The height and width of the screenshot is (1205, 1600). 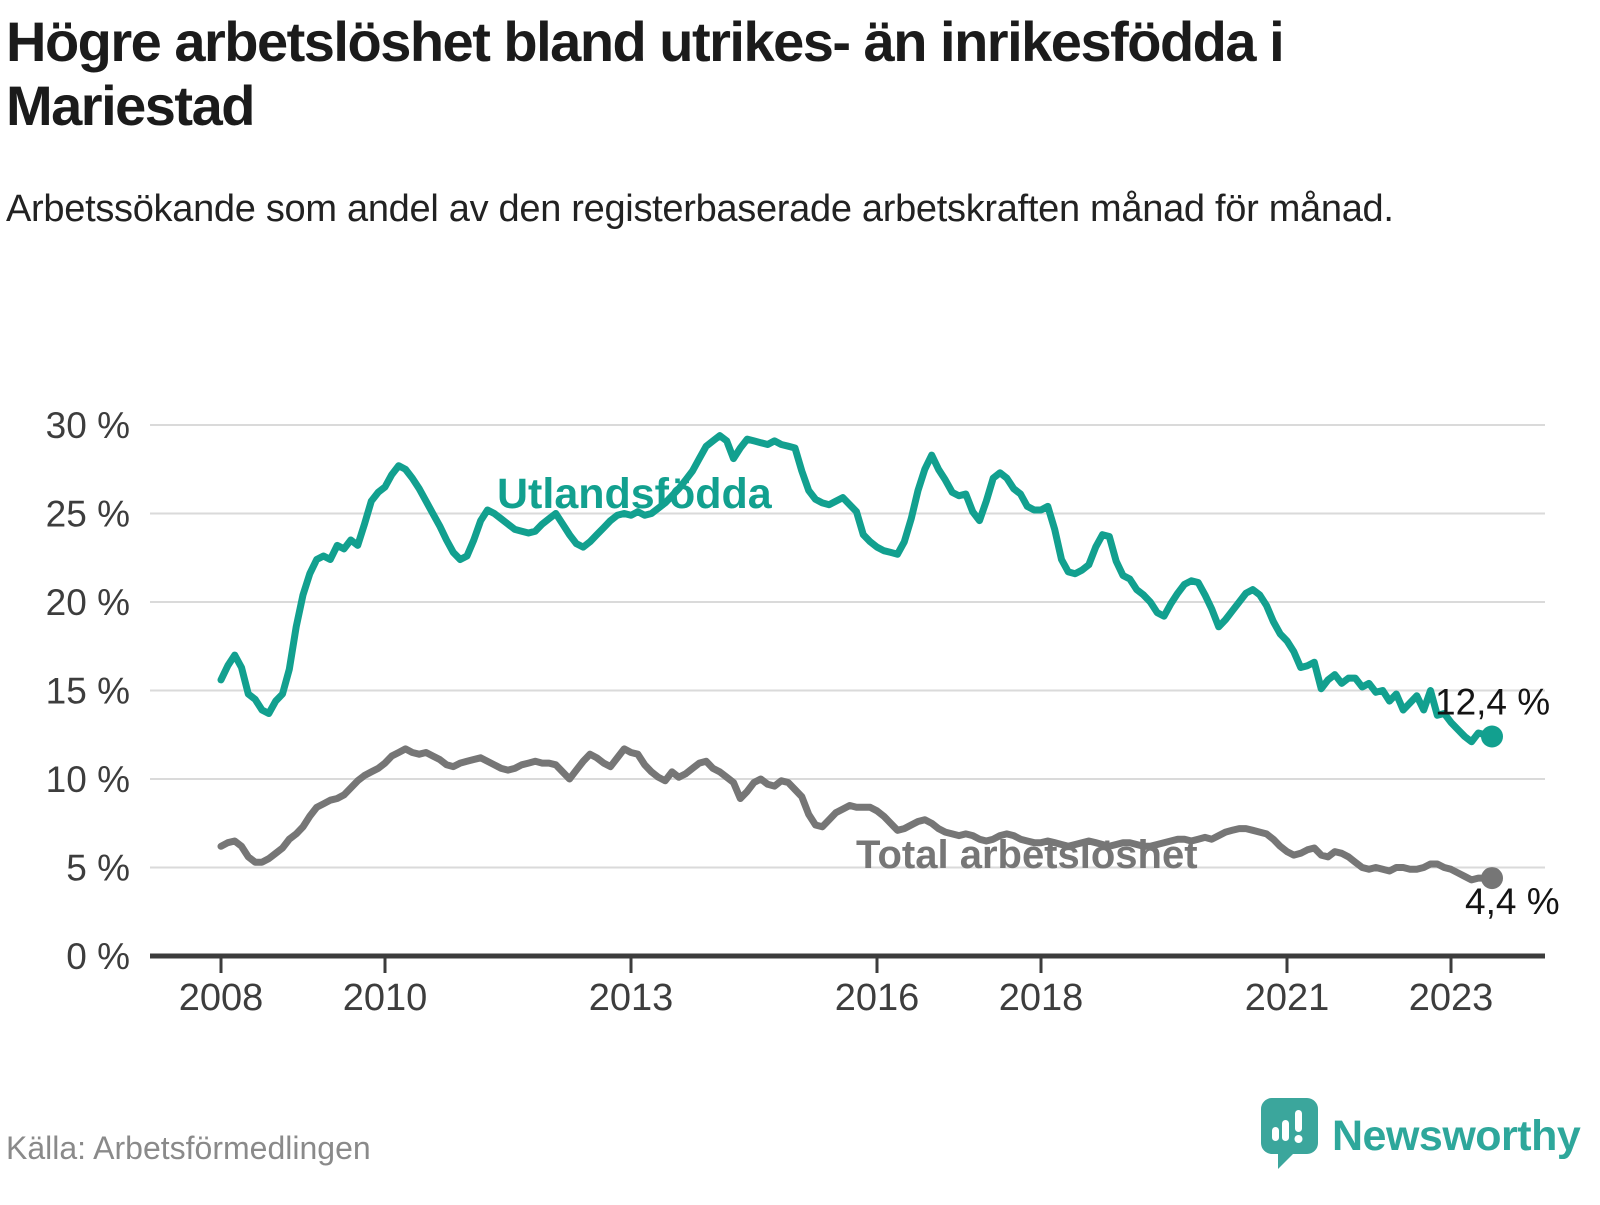 What do you see at coordinates (1298, 1139) in the screenshot?
I see `logo-exclamation-dot-icon` at bounding box center [1298, 1139].